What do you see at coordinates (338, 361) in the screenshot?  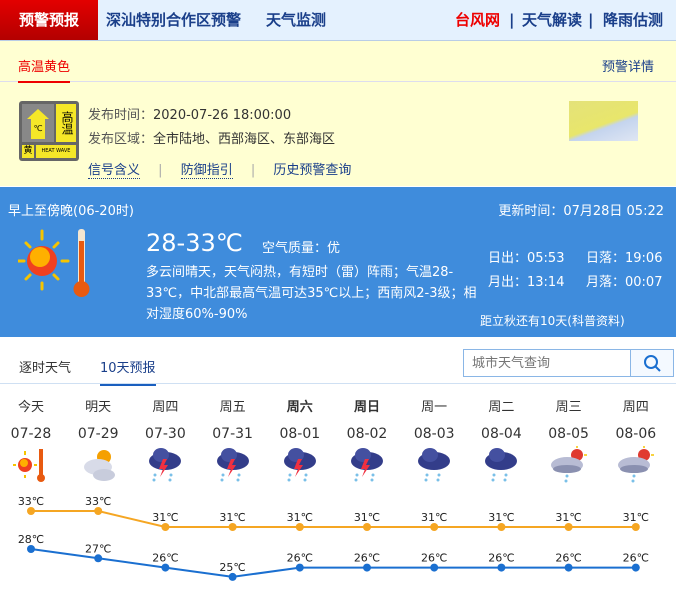 I see `forecast-tabs: 逐时天气 10天预报` at bounding box center [338, 361].